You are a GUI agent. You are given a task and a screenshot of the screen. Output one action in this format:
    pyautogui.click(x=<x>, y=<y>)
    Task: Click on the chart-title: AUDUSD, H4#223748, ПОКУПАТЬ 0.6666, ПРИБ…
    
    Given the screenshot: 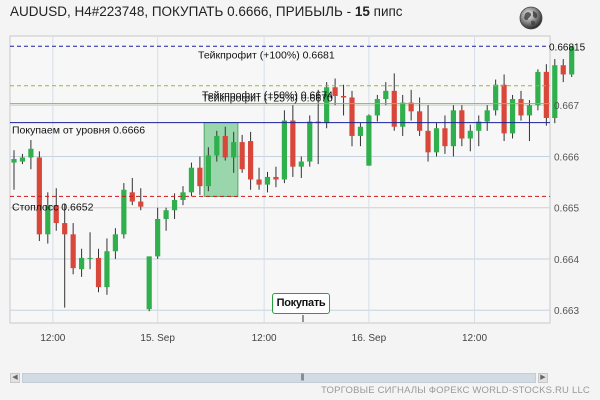 What is the action you would take?
    pyautogui.click(x=206, y=11)
    